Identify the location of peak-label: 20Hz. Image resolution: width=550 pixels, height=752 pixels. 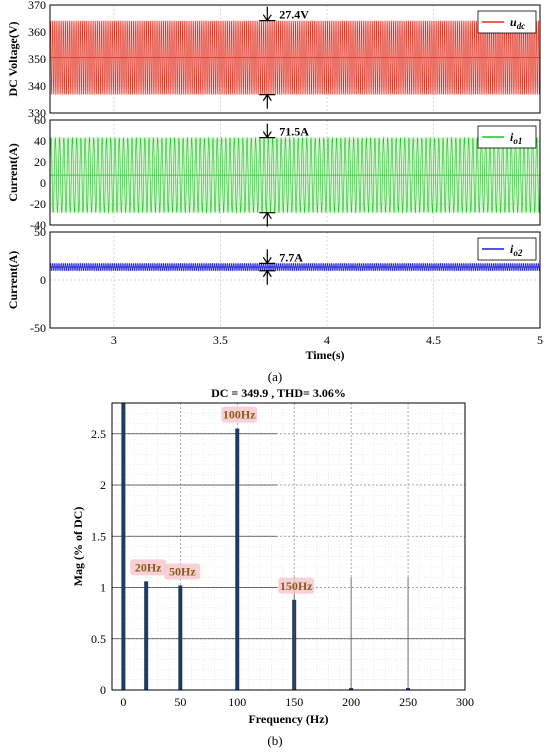
(148, 567).